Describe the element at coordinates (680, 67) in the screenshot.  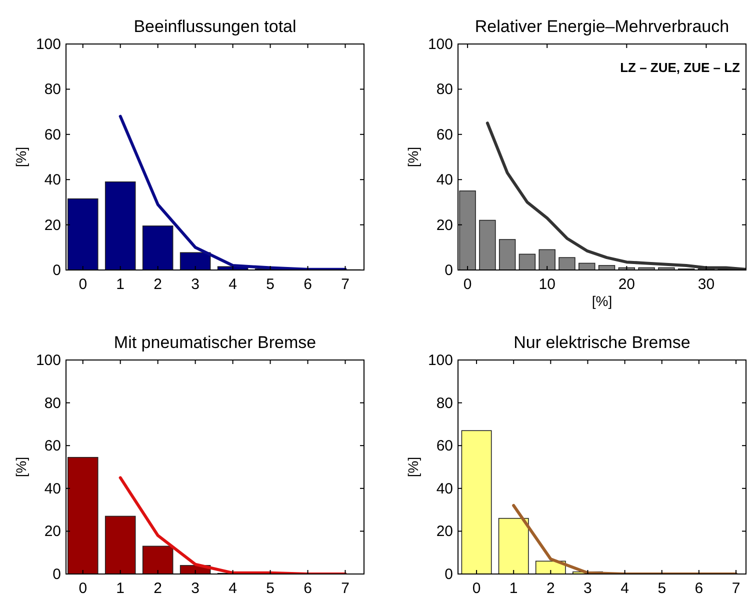
I see `annotation: LZ – ZUE, ZUE – LZ` at that location.